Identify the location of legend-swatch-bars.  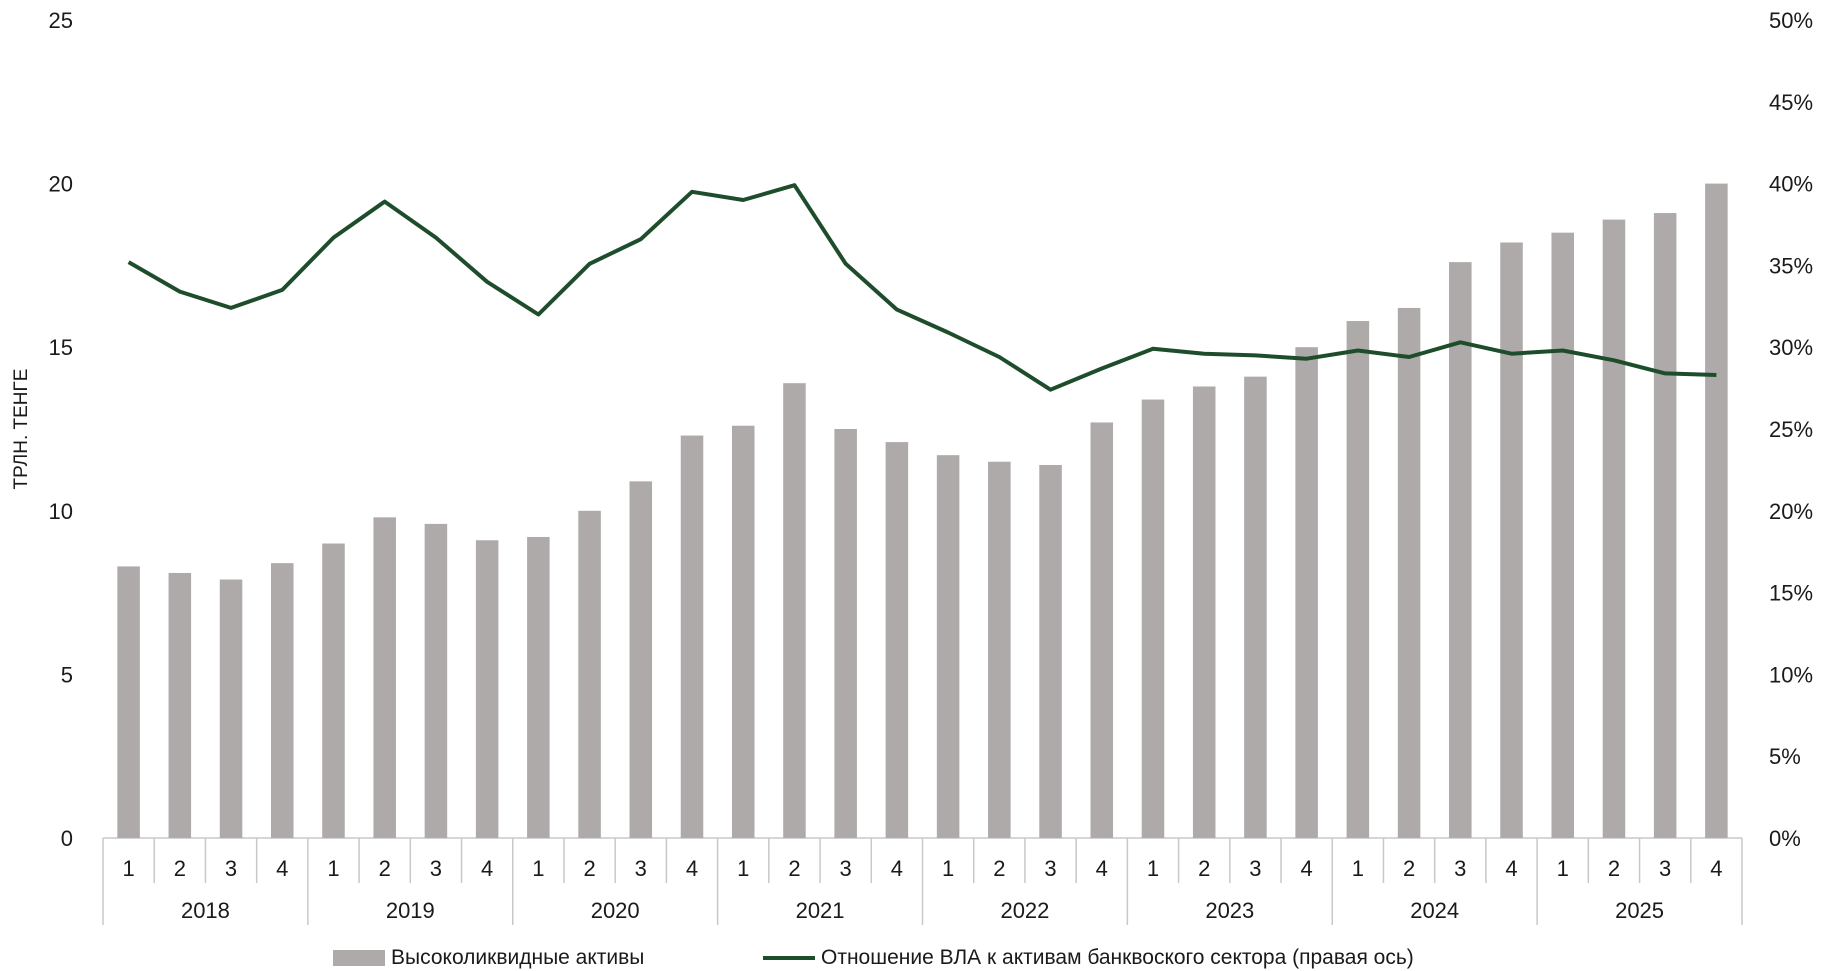
(359, 958).